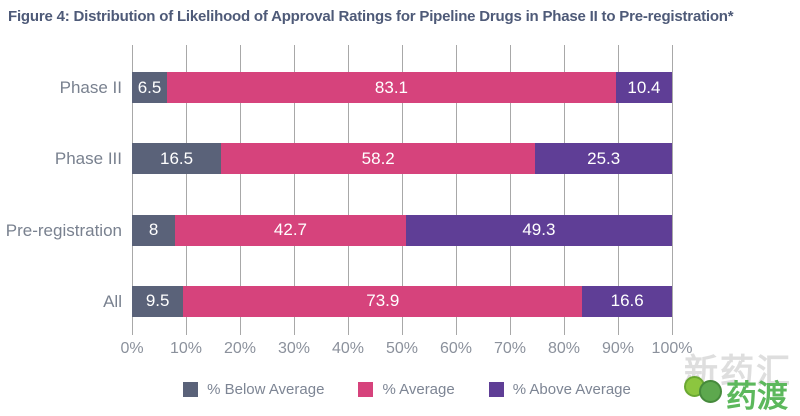 The width and height of the screenshot is (800, 416). Describe the element at coordinates (456, 190) in the screenshot. I see `gridline-60%` at that location.